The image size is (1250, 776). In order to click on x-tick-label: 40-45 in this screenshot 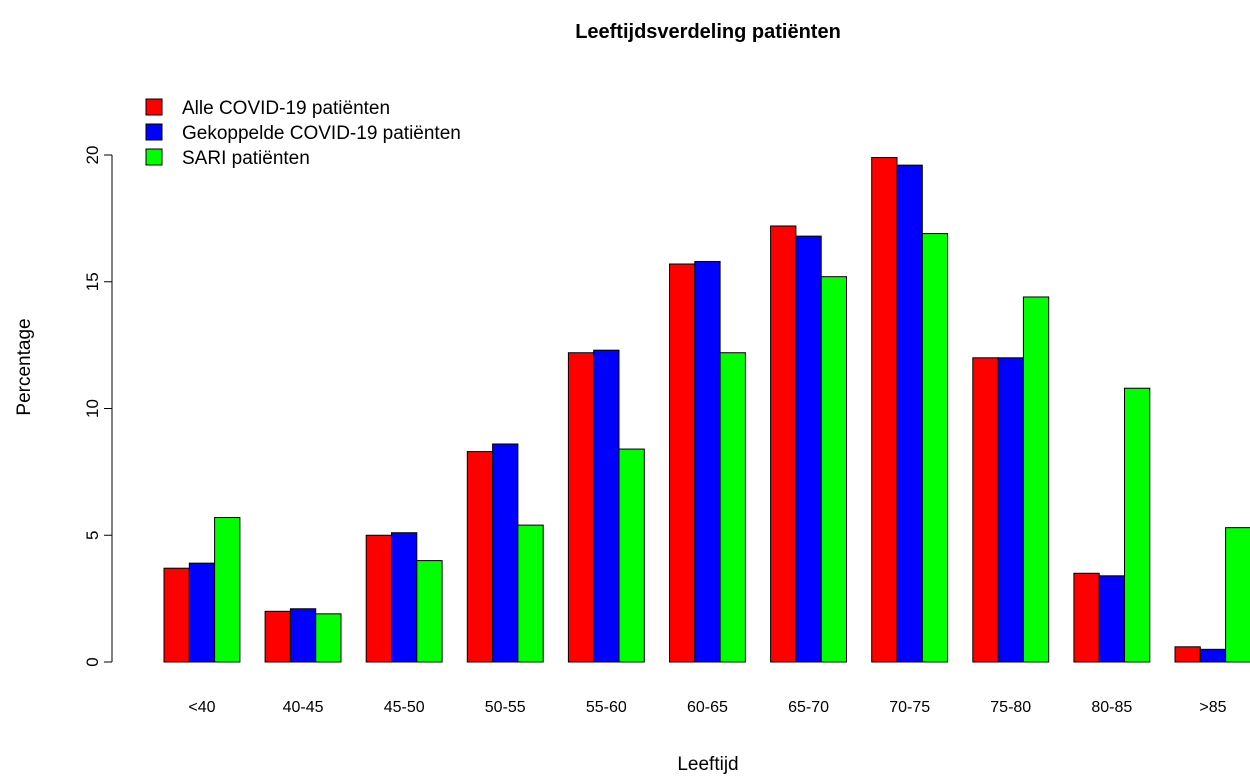, I will do `click(303, 707)`.